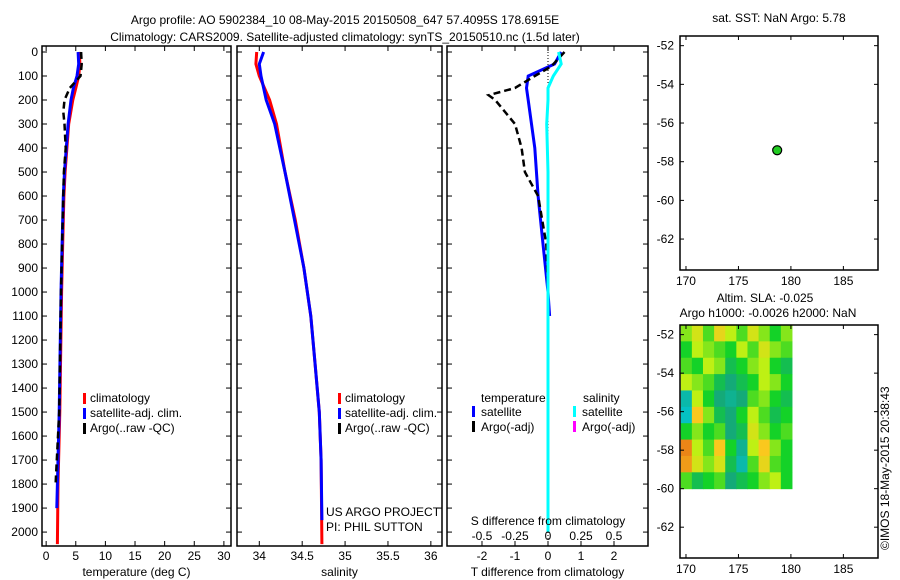 The width and height of the screenshot is (900, 580). What do you see at coordinates (482, 556) in the screenshot?
I see `difference-xtick-label: -2` at bounding box center [482, 556].